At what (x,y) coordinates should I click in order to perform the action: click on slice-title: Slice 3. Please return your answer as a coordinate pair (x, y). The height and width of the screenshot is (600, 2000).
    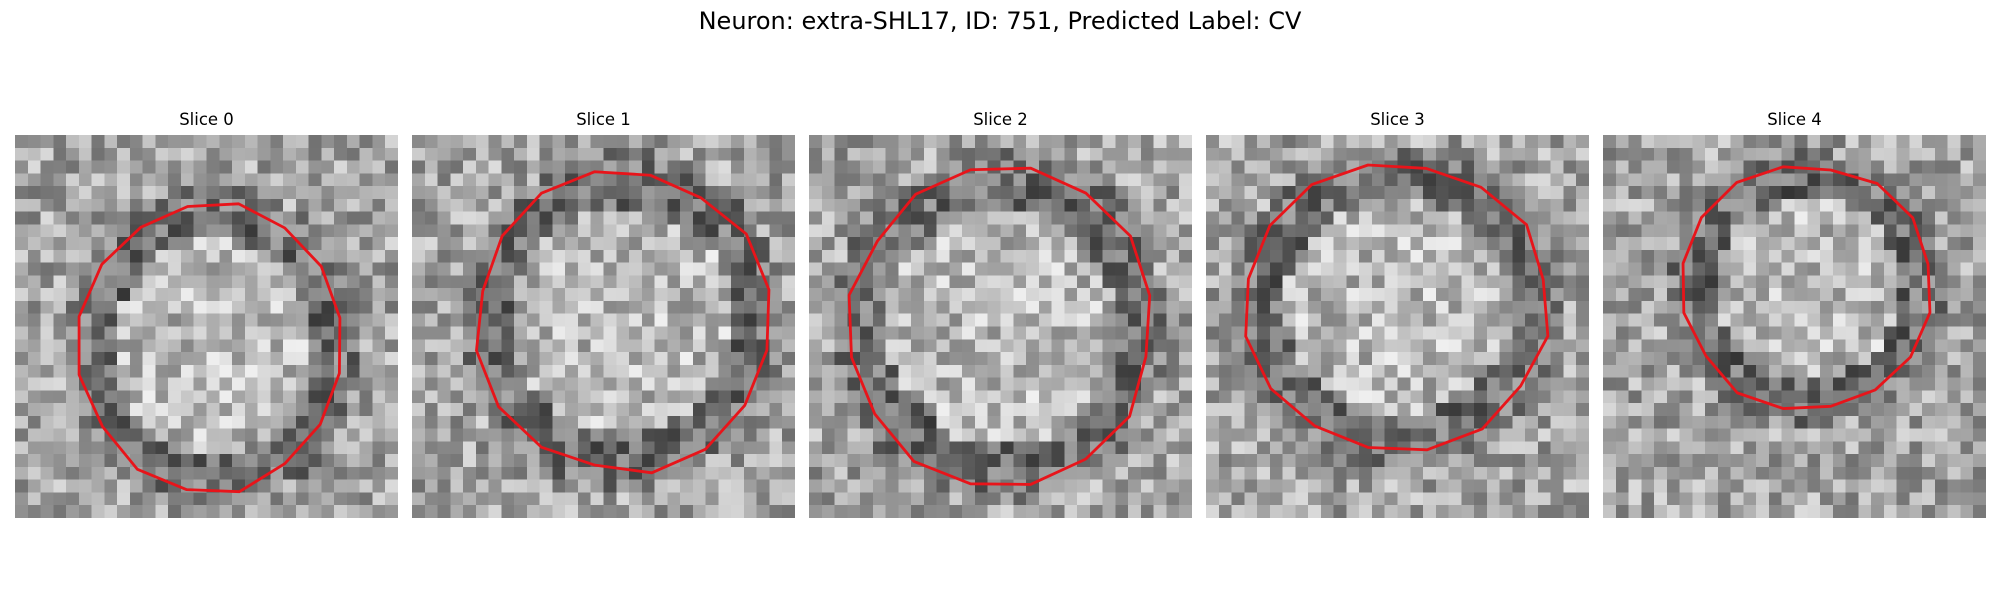
    Looking at the image, I should click on (1397, 119).